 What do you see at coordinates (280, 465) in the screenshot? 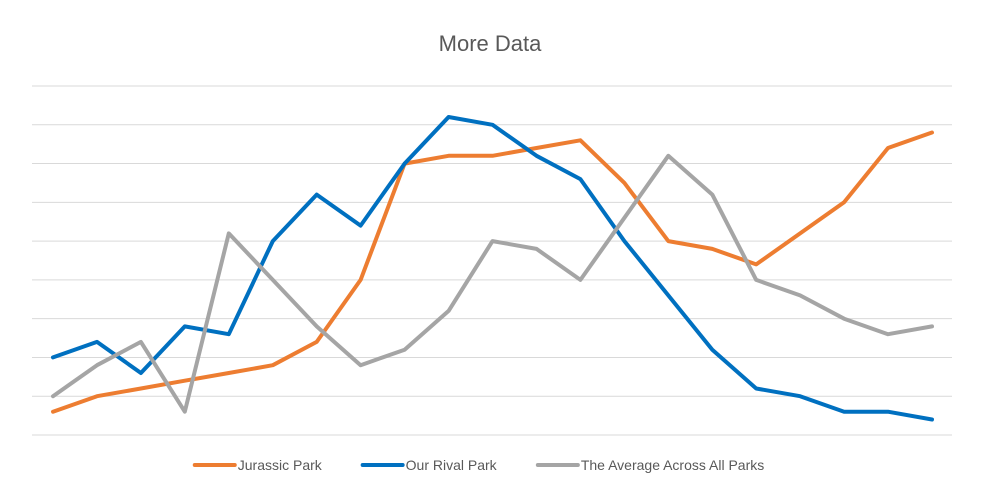
I see `legend-label-jurassic-park: Jurassic Park` at bounding box center [280, 465].